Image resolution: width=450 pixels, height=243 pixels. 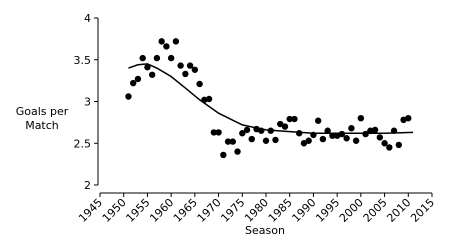 What do you see at coordinates (87, 185) in the screenshot?
I see `y-tick-label: 2` at bounding box center [87, 185].